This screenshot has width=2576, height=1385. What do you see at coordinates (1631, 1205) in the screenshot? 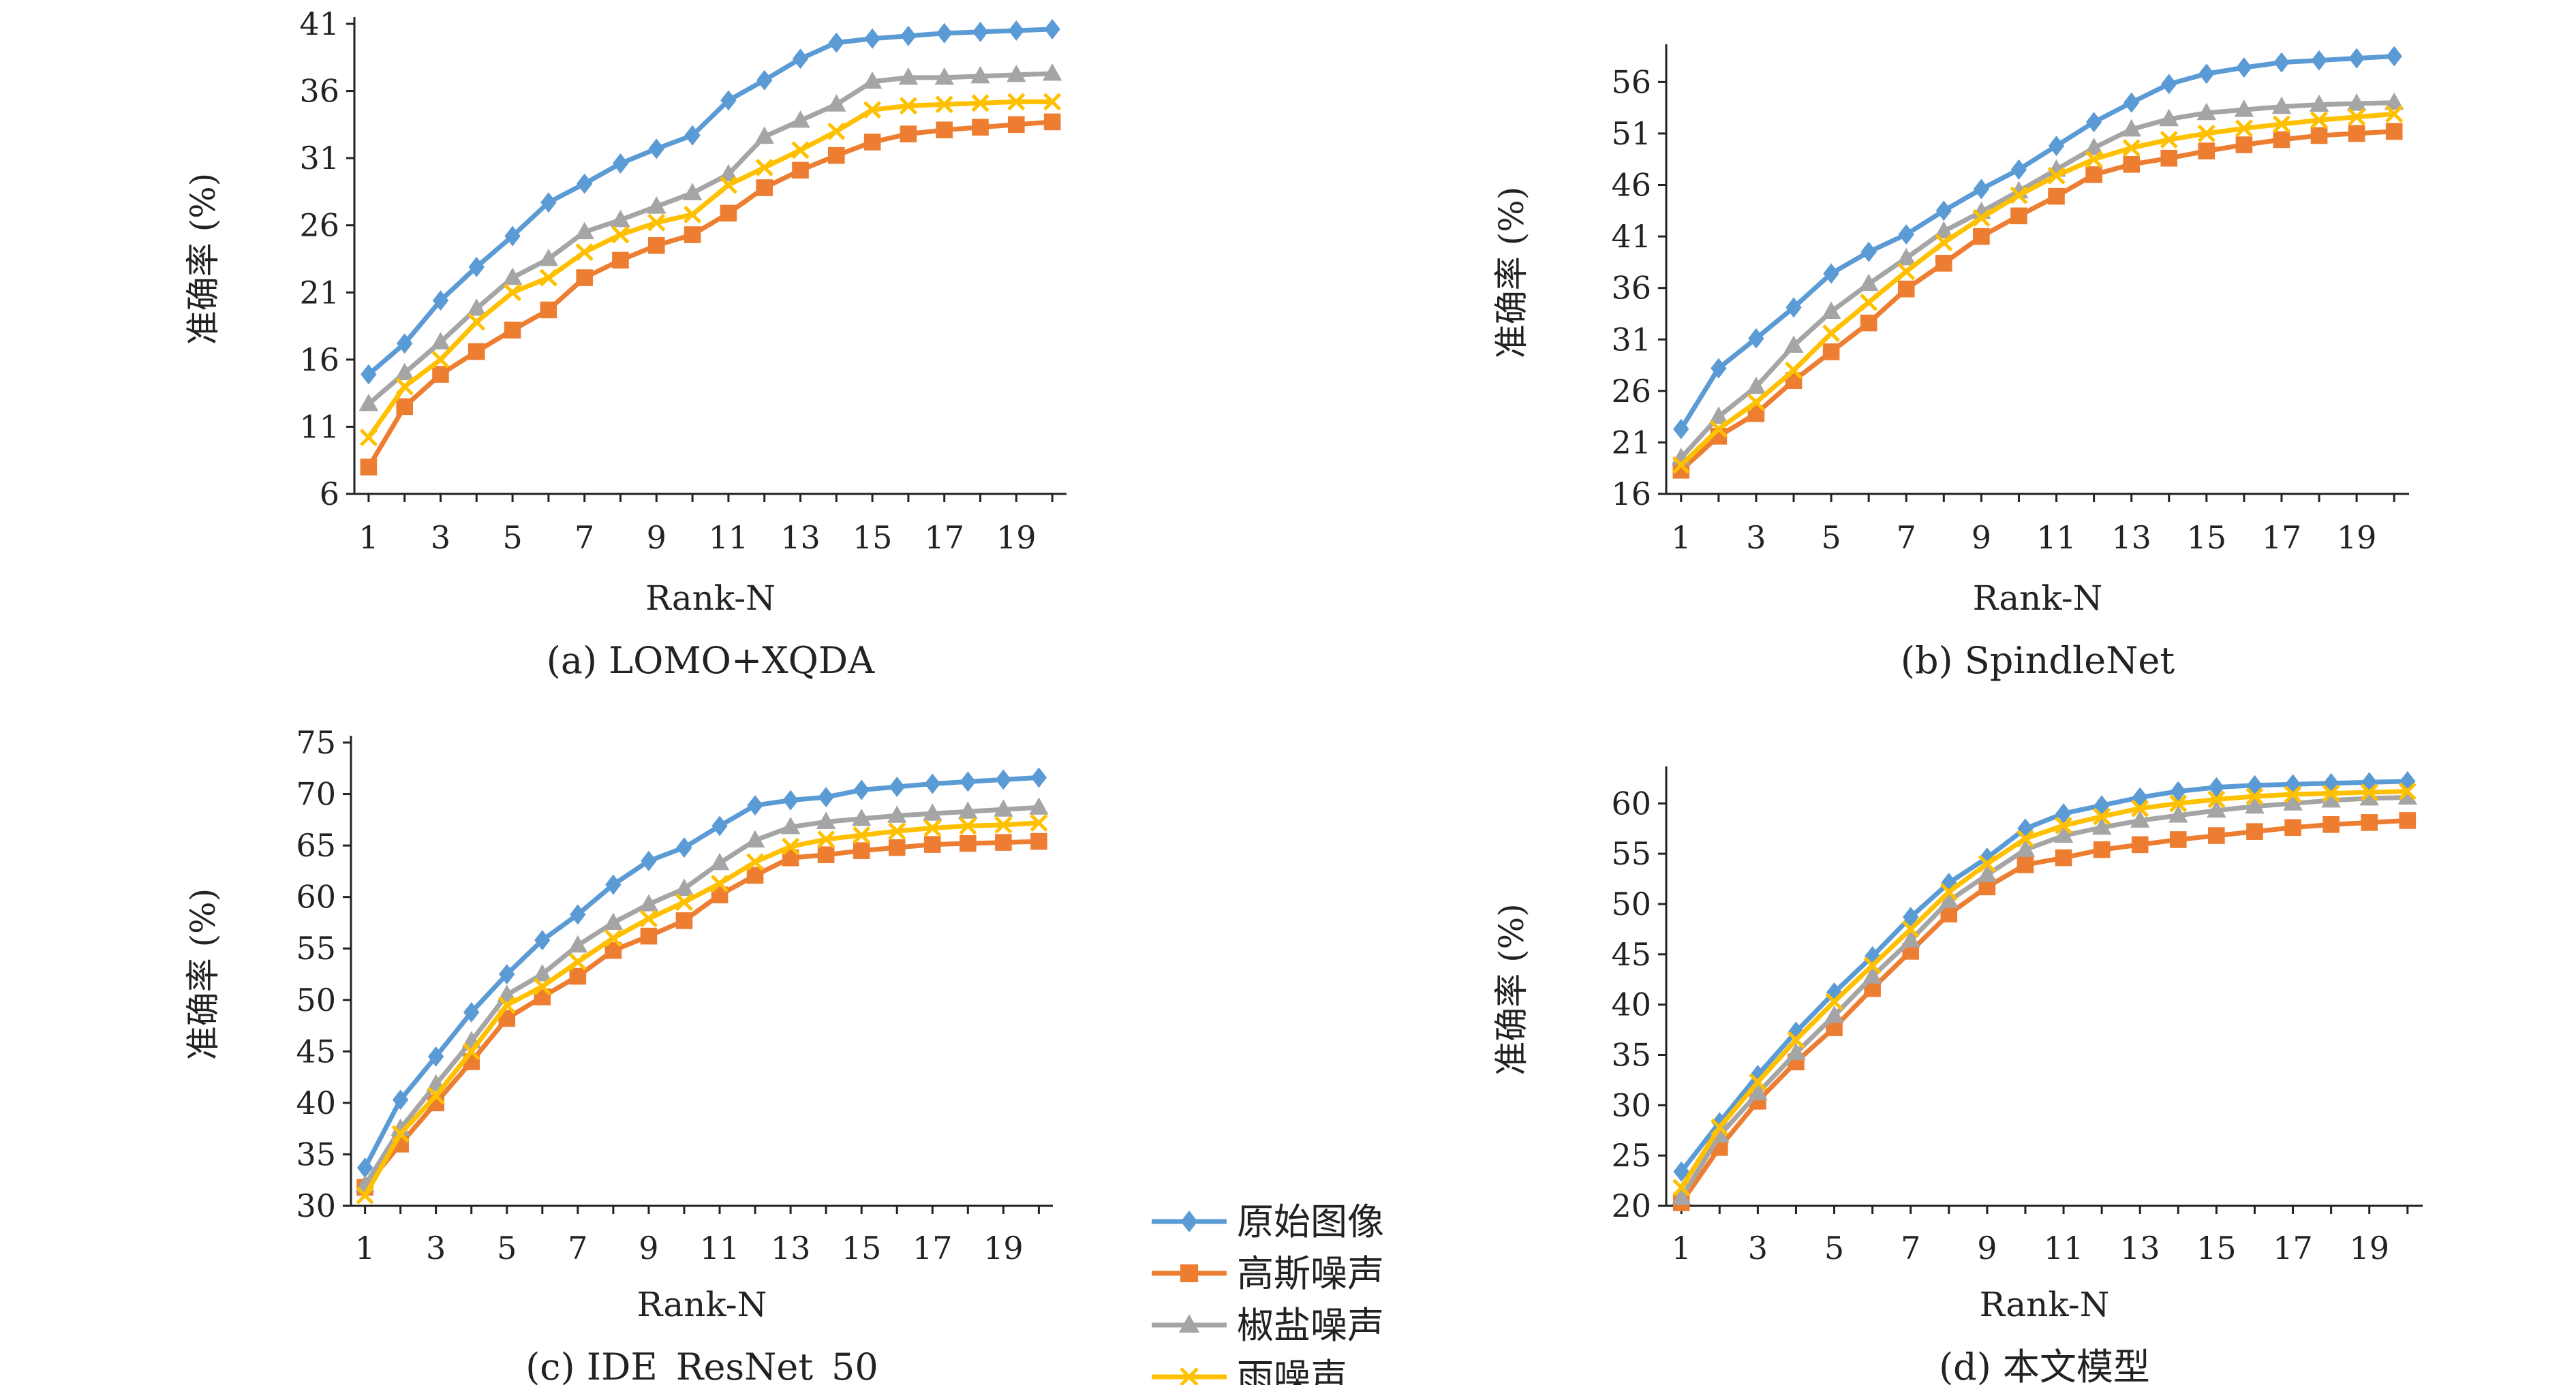
I see `y-tick-label: 20` at bounding box center [1631, 1205].